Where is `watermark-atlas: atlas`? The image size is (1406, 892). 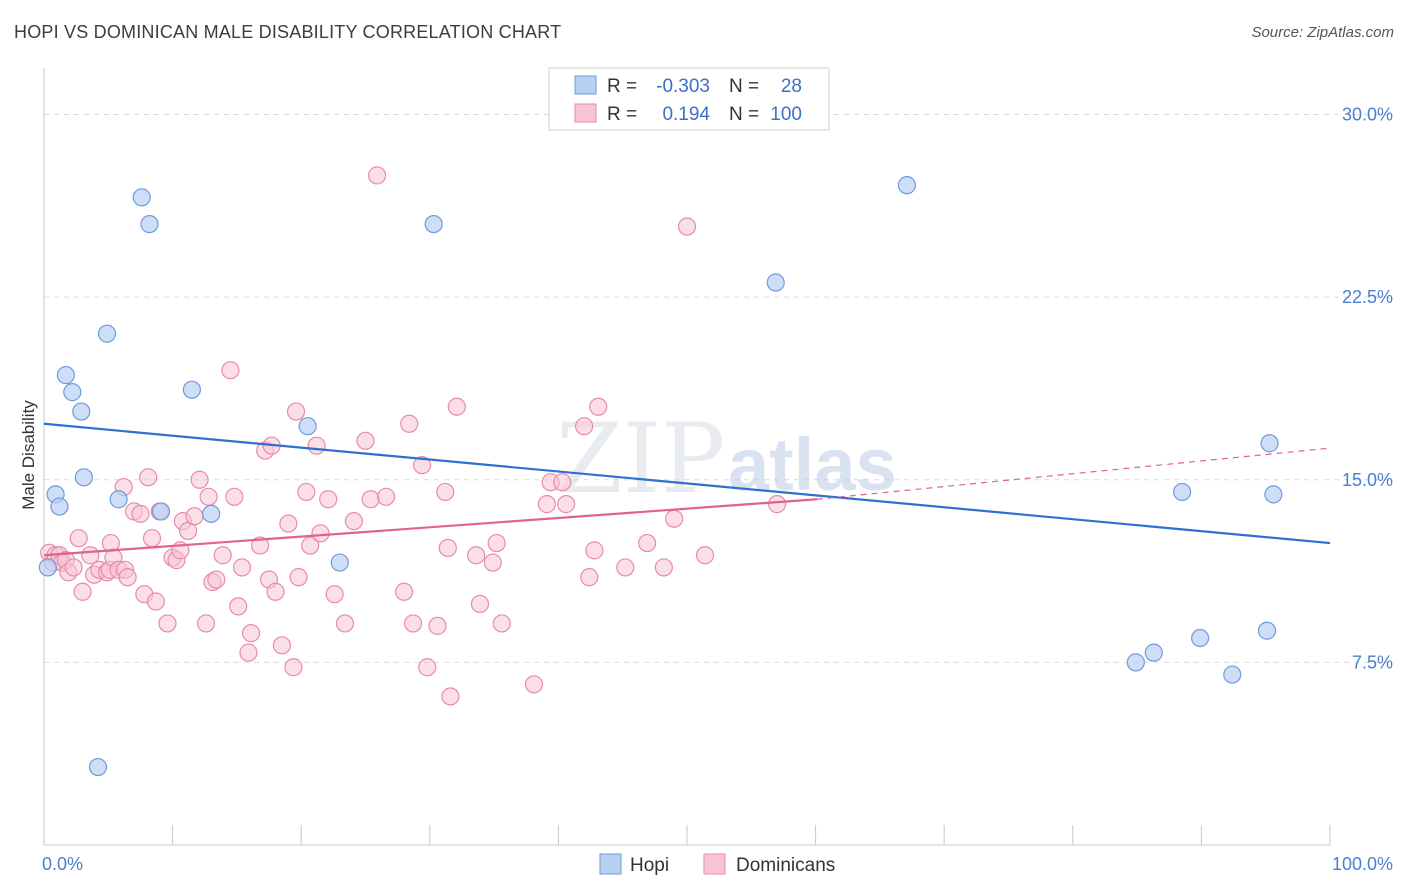 watermark-atlas: atlas is located at coordinates (812, 464).